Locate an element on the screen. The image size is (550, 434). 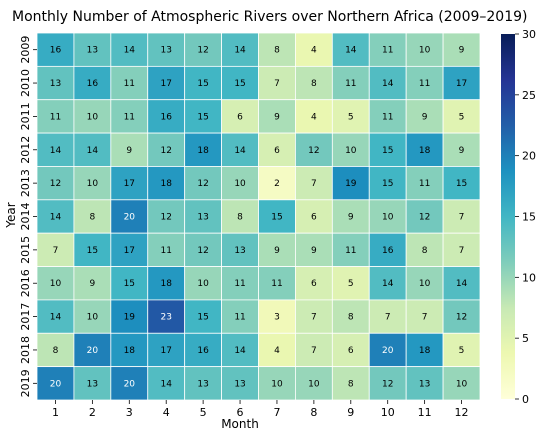
colorbar-gradient is located at coordinates (508, 216).